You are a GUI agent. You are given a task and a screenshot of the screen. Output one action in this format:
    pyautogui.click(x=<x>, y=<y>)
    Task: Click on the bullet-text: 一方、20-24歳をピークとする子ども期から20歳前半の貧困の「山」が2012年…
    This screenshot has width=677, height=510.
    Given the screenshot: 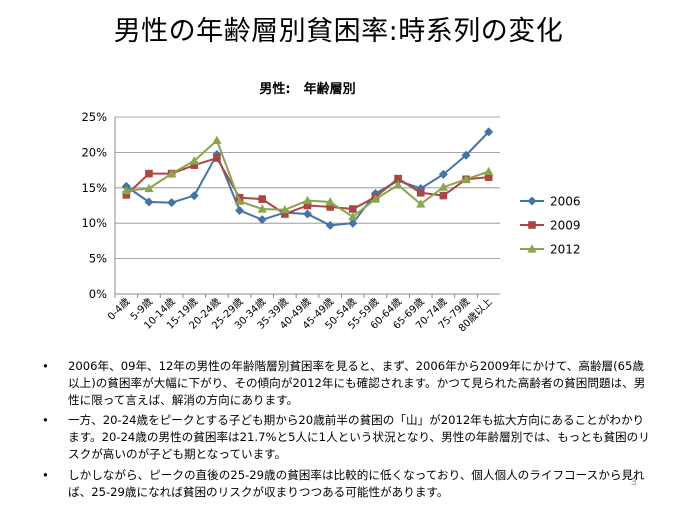 What is the action you would take?
    pyautogui.click(x=359, y=437)
    